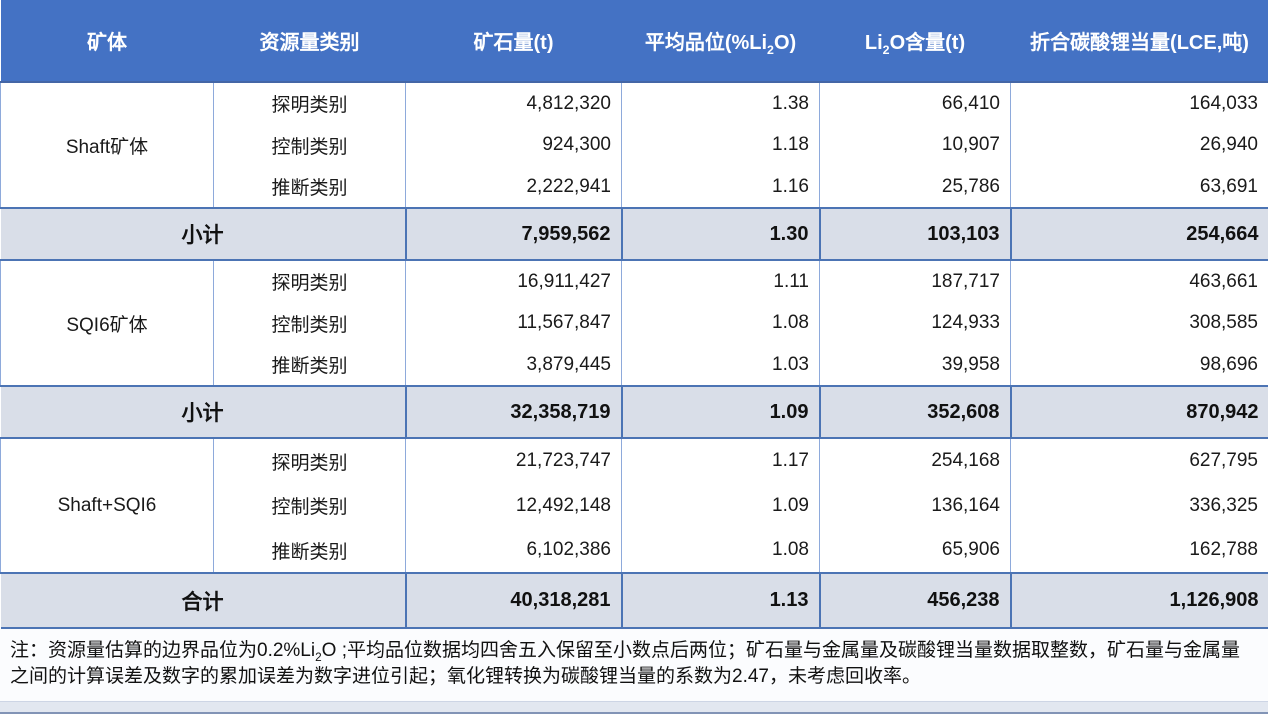  I want to click on ore-tonnage-cell: 6,102,386, so click(513, 550).